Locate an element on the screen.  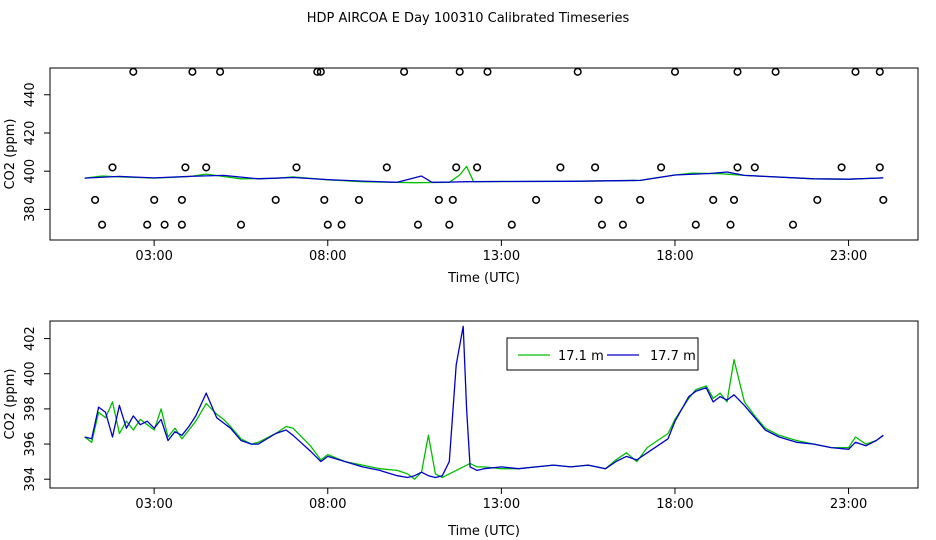
y-tick-label-top: 440 is located at coordinates (30, 94).